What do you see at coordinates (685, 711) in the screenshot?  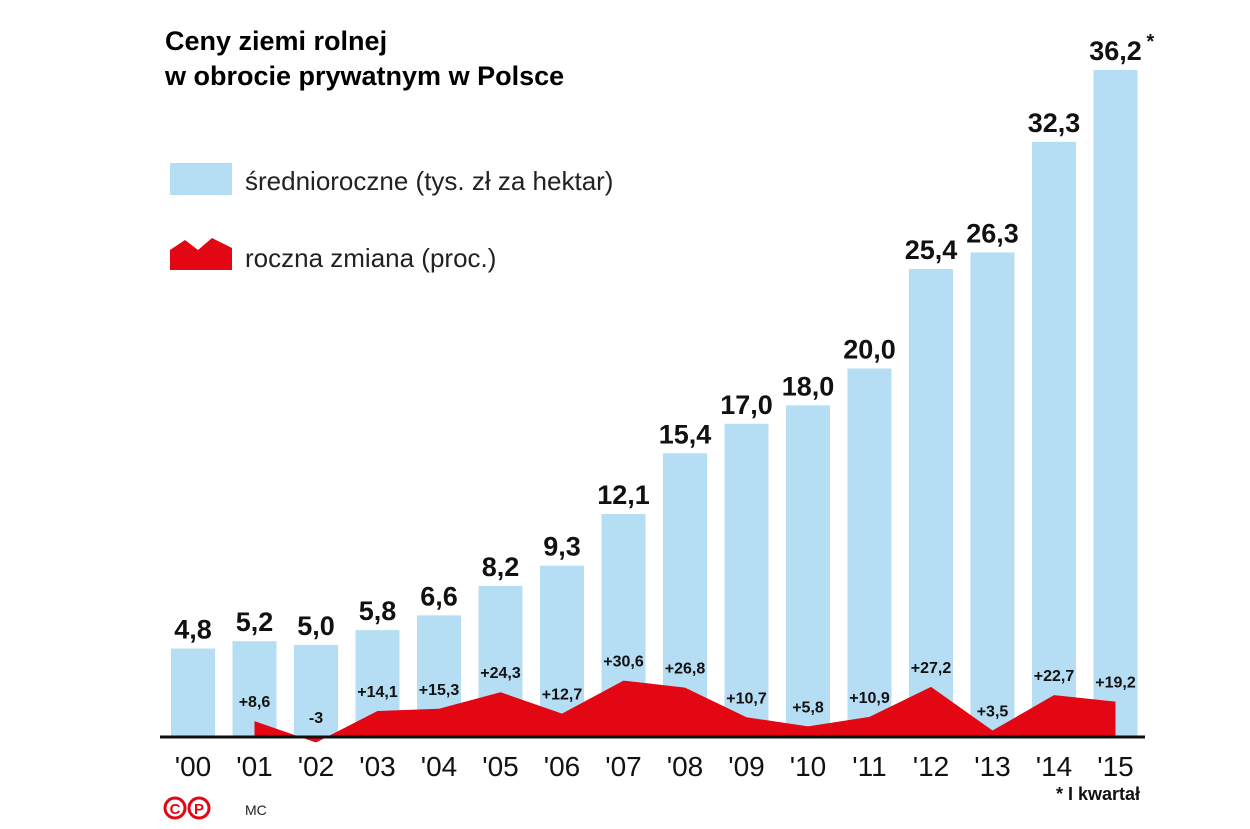 I see `area` at bounding box center [685, 711].